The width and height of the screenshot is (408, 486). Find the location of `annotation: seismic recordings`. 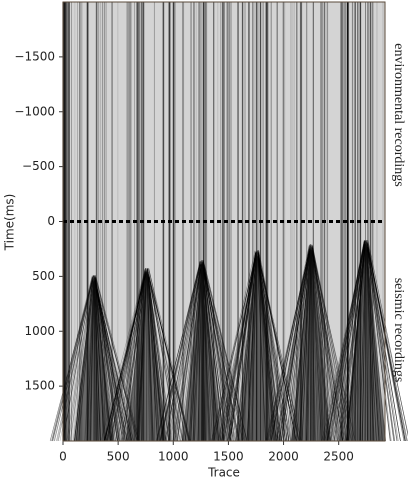

annotation: seismic recordings is located at coordinates (398, 330).